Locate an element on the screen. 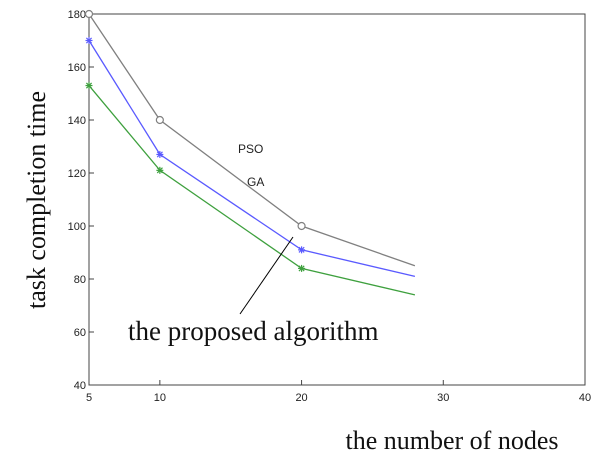  y-tick-label: 80 is located at coordinates (80, 280).